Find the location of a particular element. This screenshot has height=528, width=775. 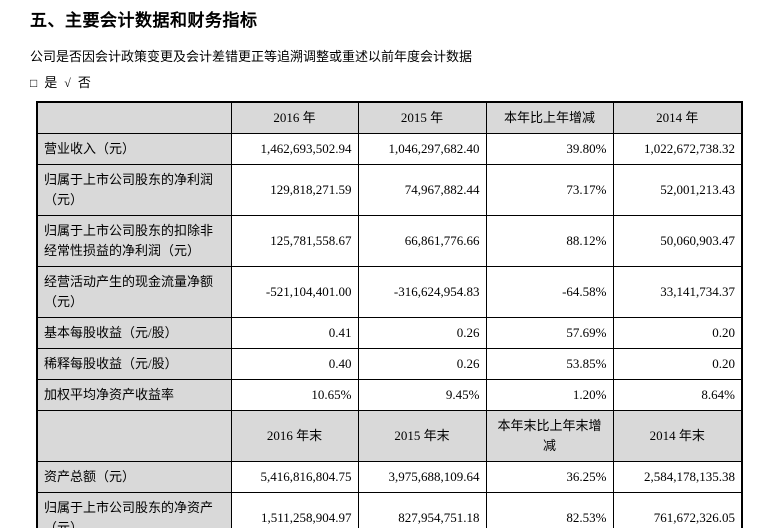

value-cell: 88.12% is located at coordinates (549, 241).